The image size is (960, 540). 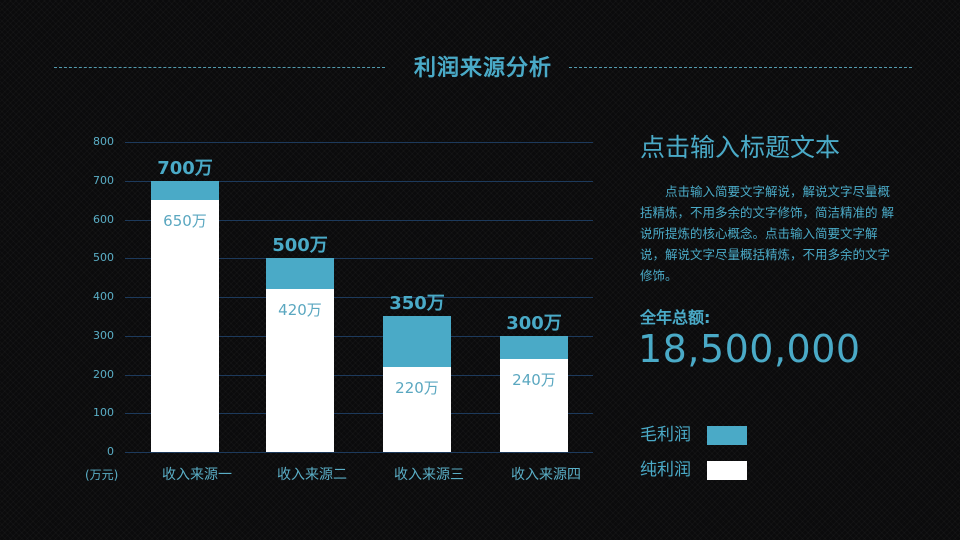 I want to click on bar-segment-net-profit: 220万, so click(x=417, y=409).